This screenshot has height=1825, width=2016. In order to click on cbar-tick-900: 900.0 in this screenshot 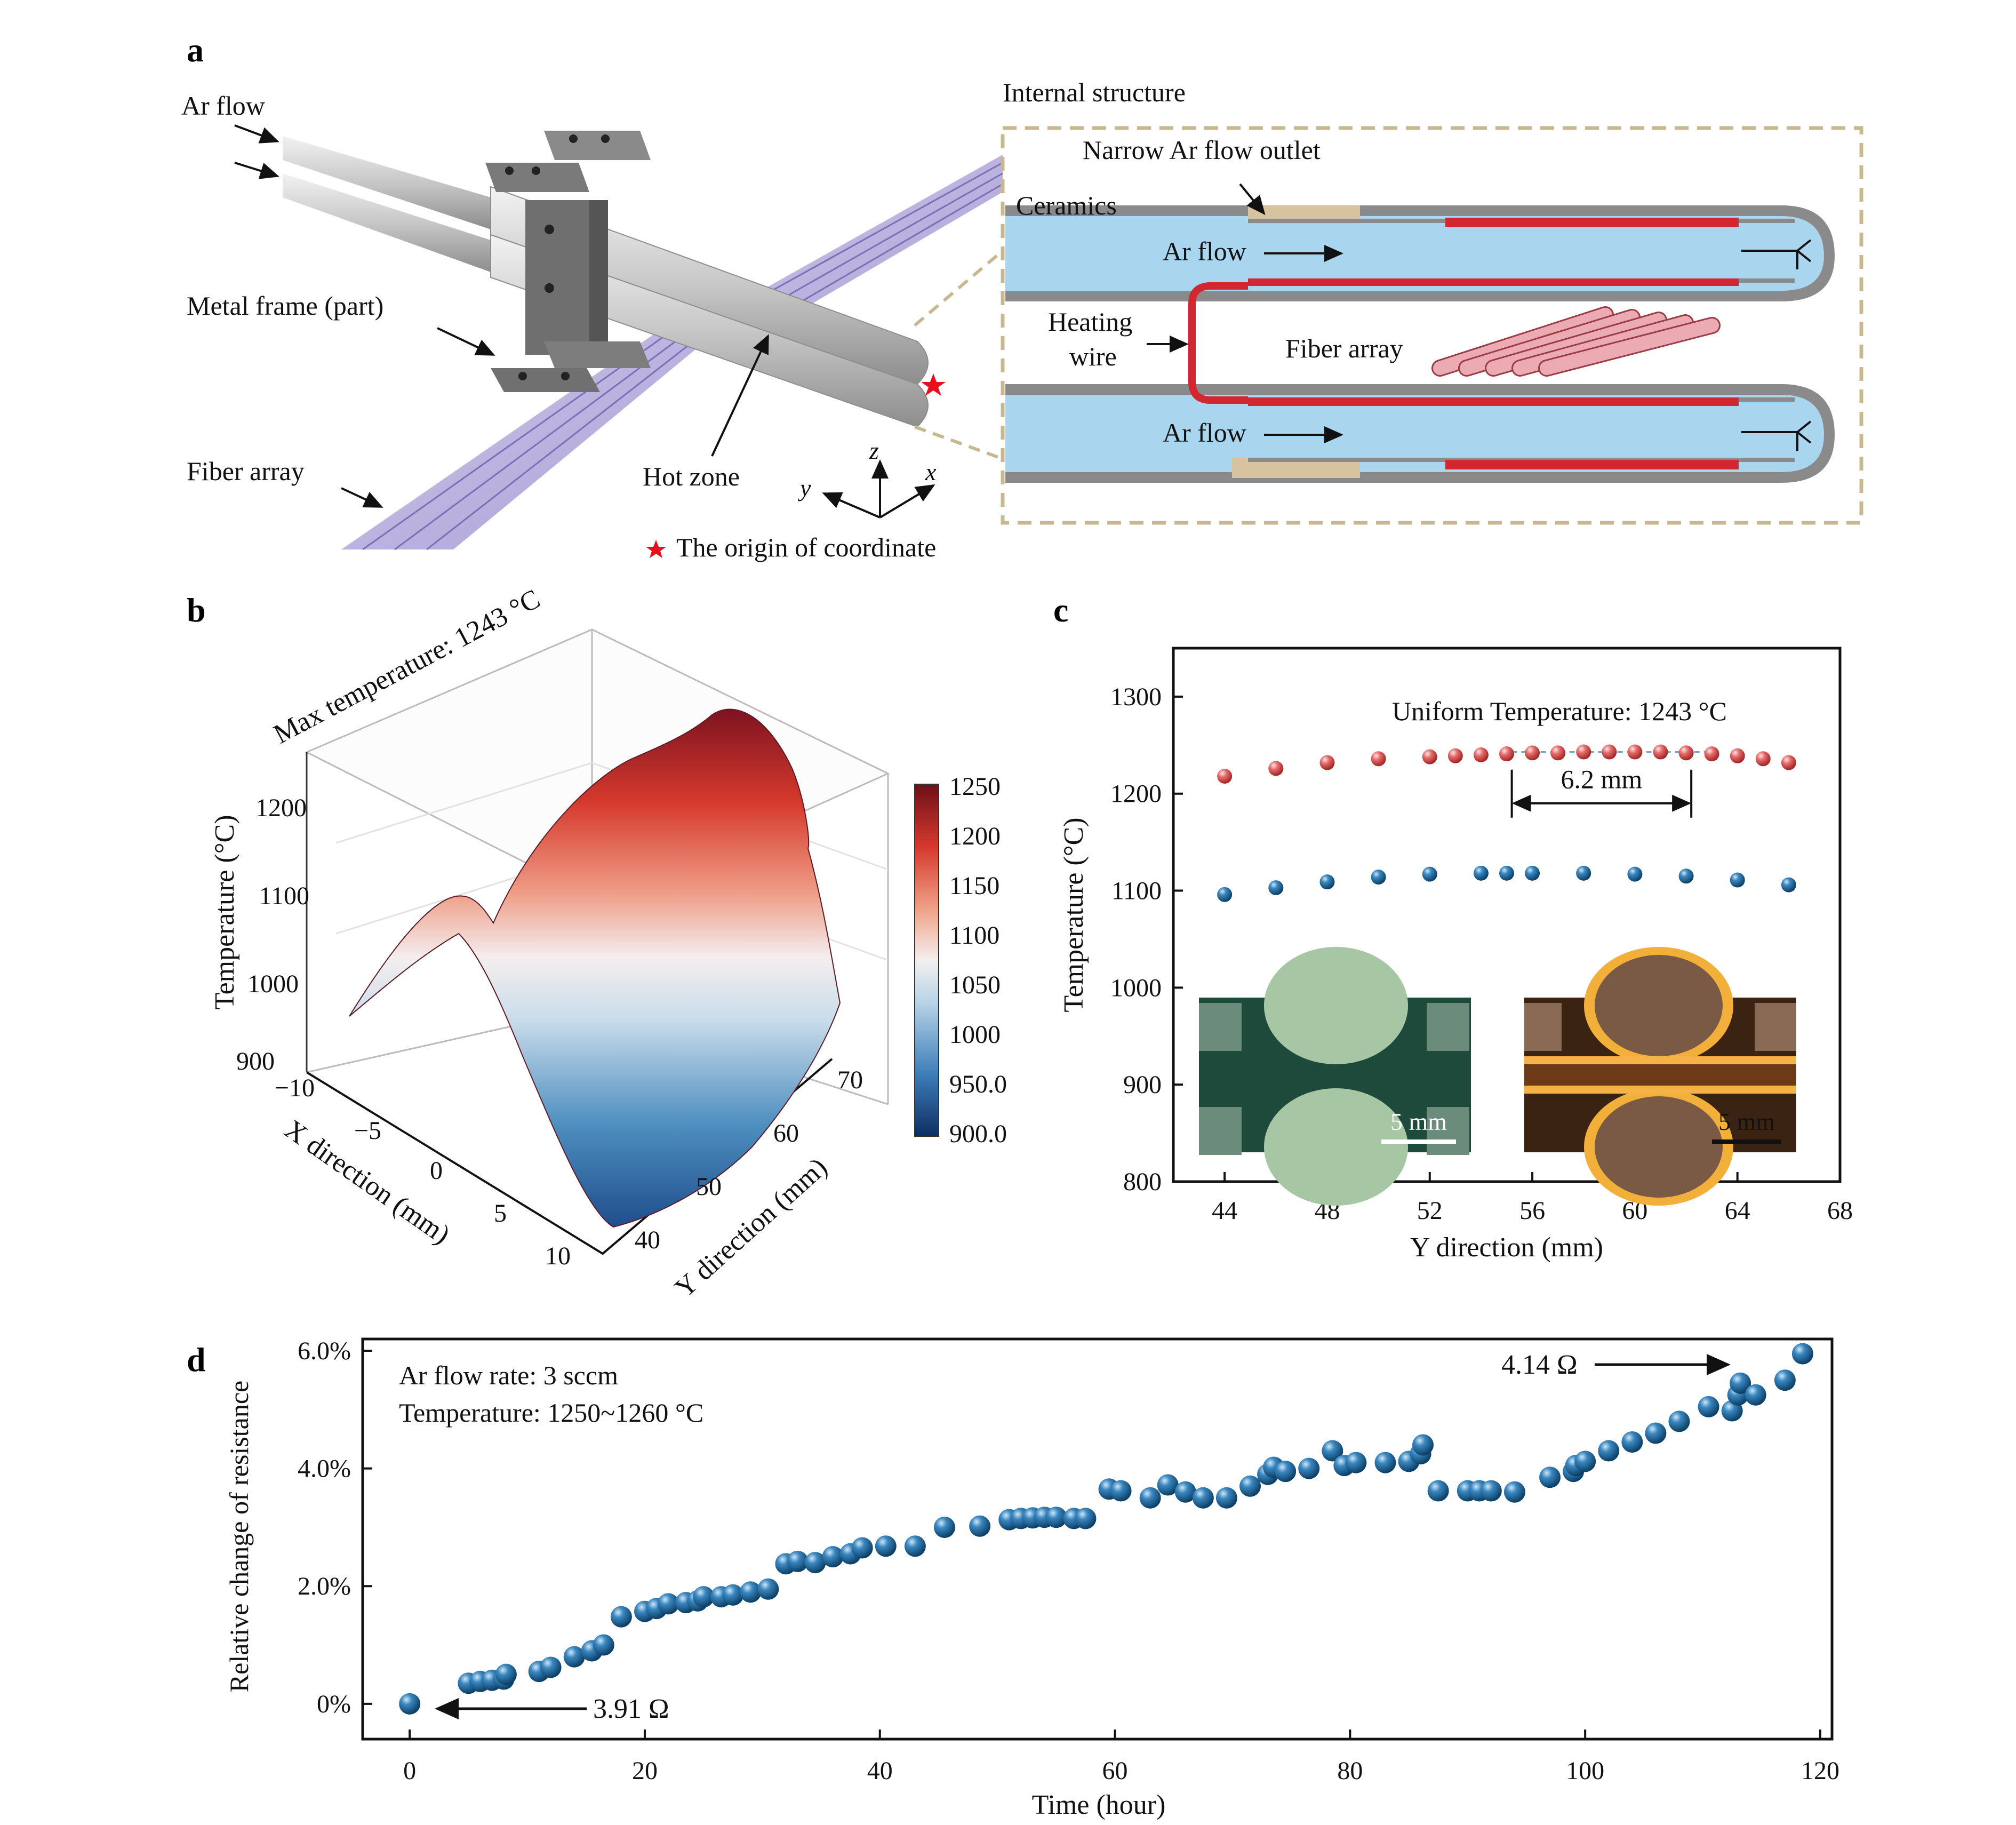, I will do `click(978, 1134)`.